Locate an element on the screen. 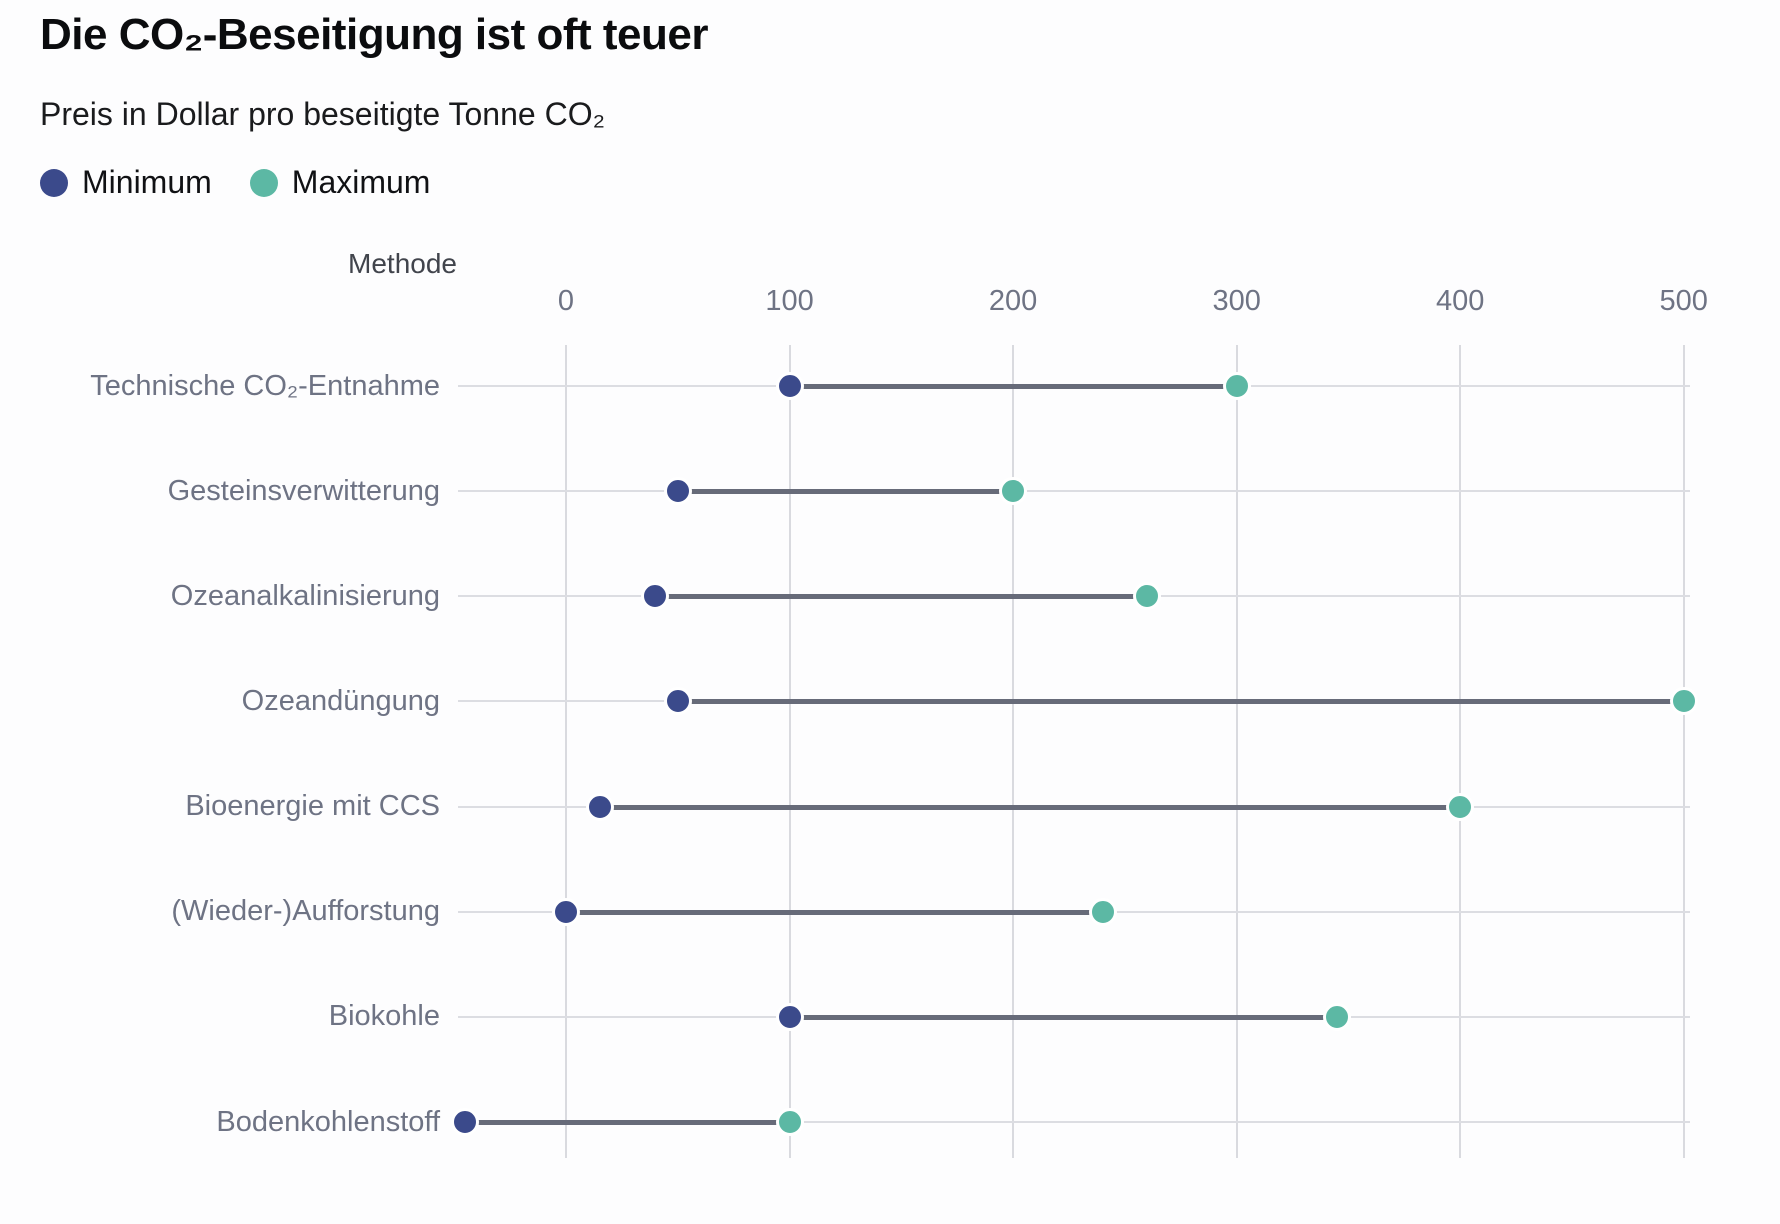  x-tick-400: 400 is located at coordinates (1460, 301).